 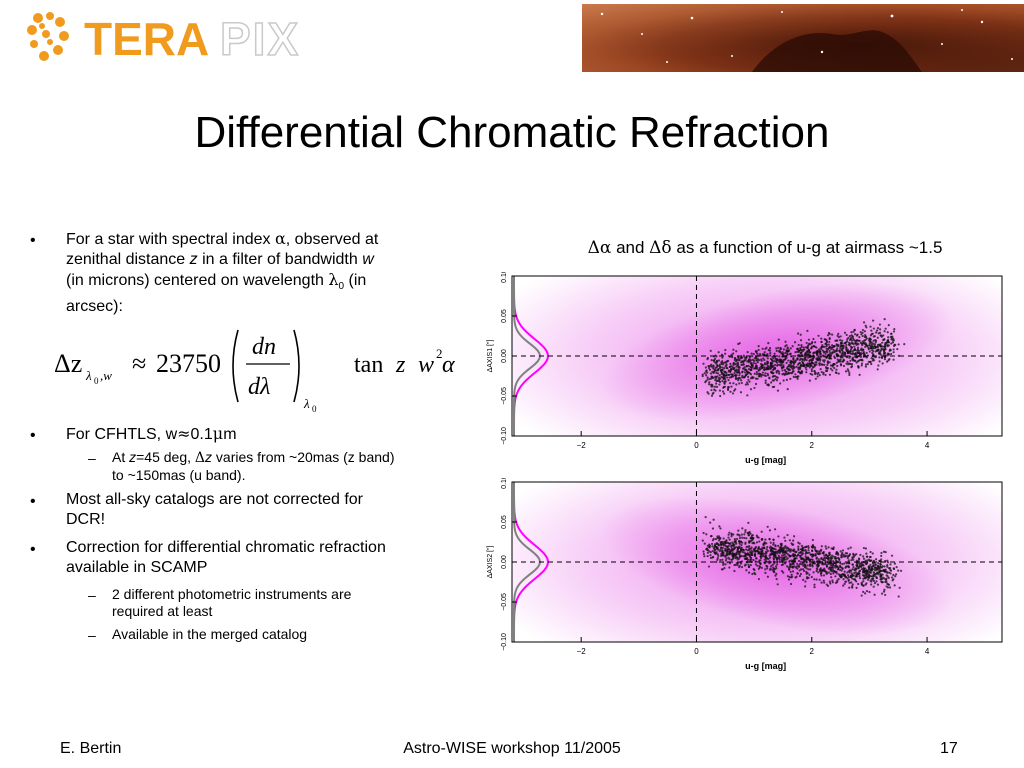 What do you see at coordinates (368, 365) in the screenshot?
I see `svg-text: tan` at bounding box center [368, 365].